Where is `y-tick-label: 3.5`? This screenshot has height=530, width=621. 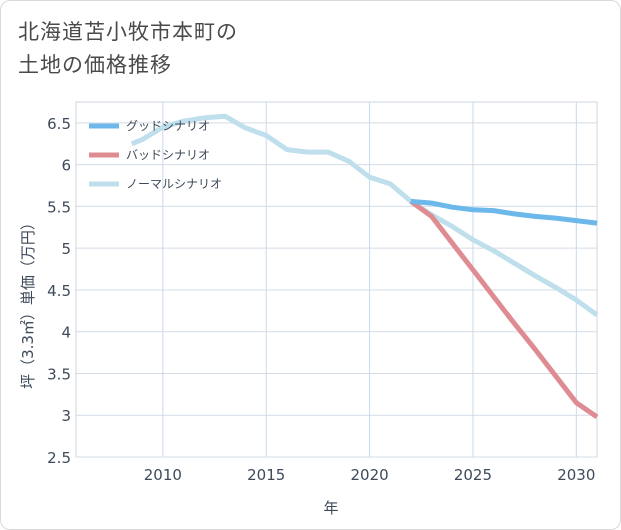 y-tick-label: 3.5 is located at coordinates (59, 374).